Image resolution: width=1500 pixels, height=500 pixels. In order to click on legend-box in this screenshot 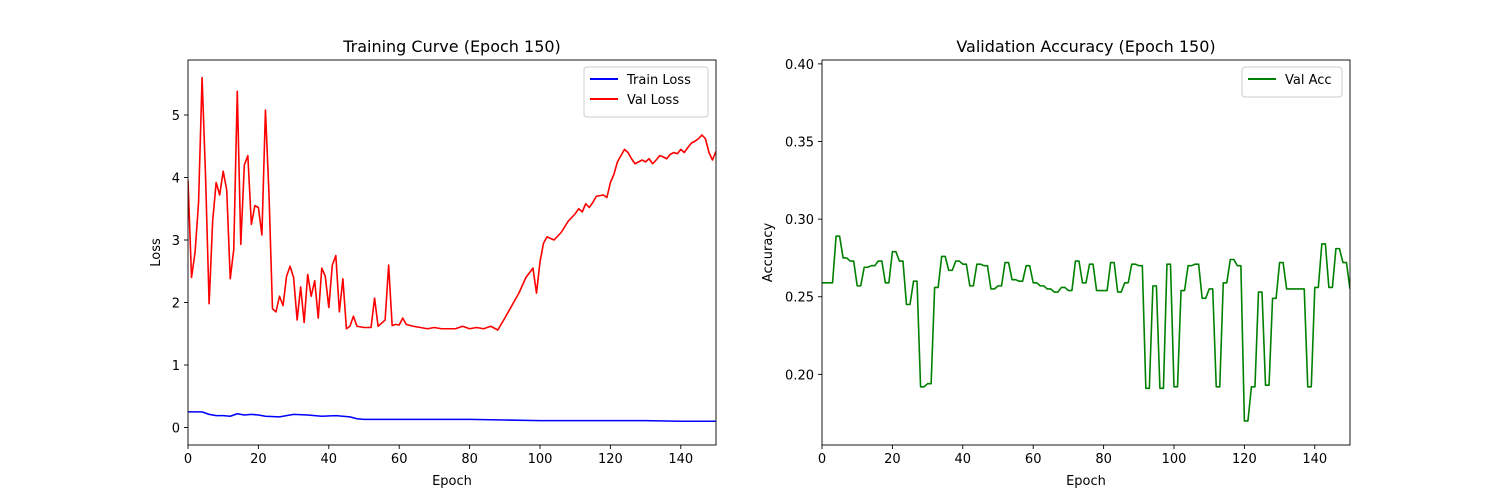, I will do `click(1292, 82)`.